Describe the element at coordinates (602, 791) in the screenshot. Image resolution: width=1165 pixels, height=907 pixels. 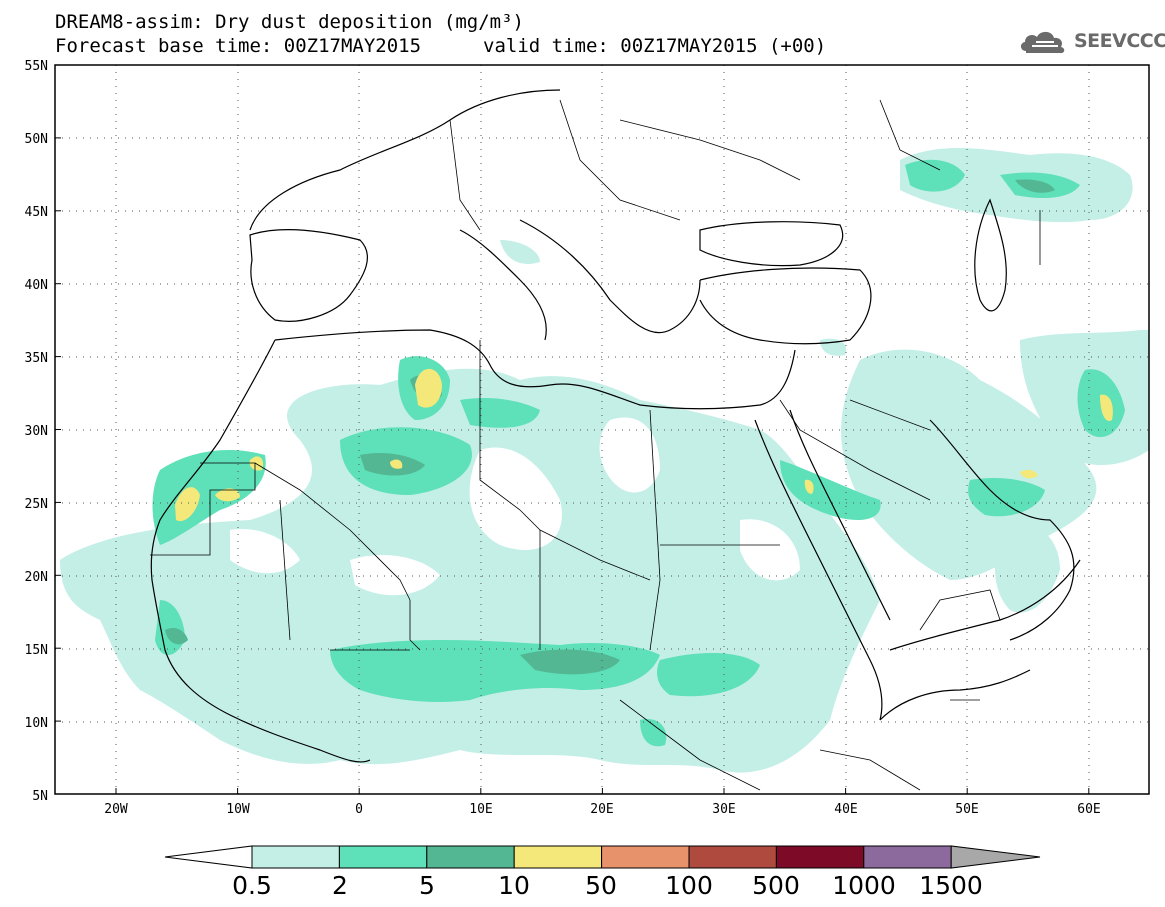
I see `lon-ticks` at that location.